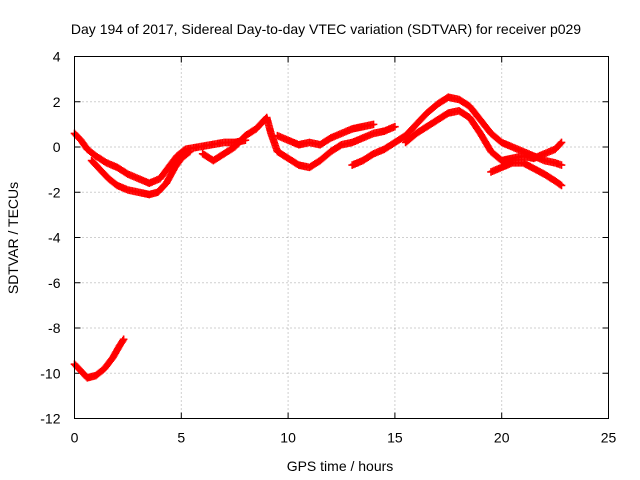  I want to click on y-tick-label: -2, so click(54, 192).